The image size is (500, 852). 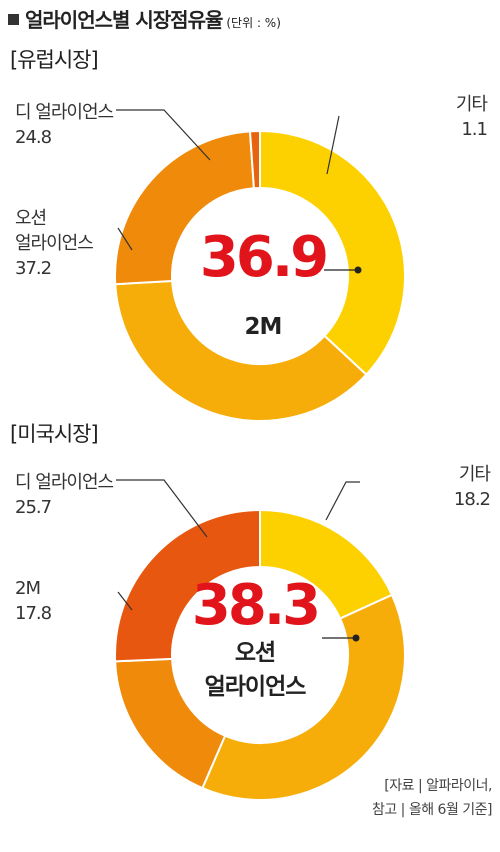 I want to click on title-text: 얼라이언스별 시장점유율, so click(x=124, y=20).